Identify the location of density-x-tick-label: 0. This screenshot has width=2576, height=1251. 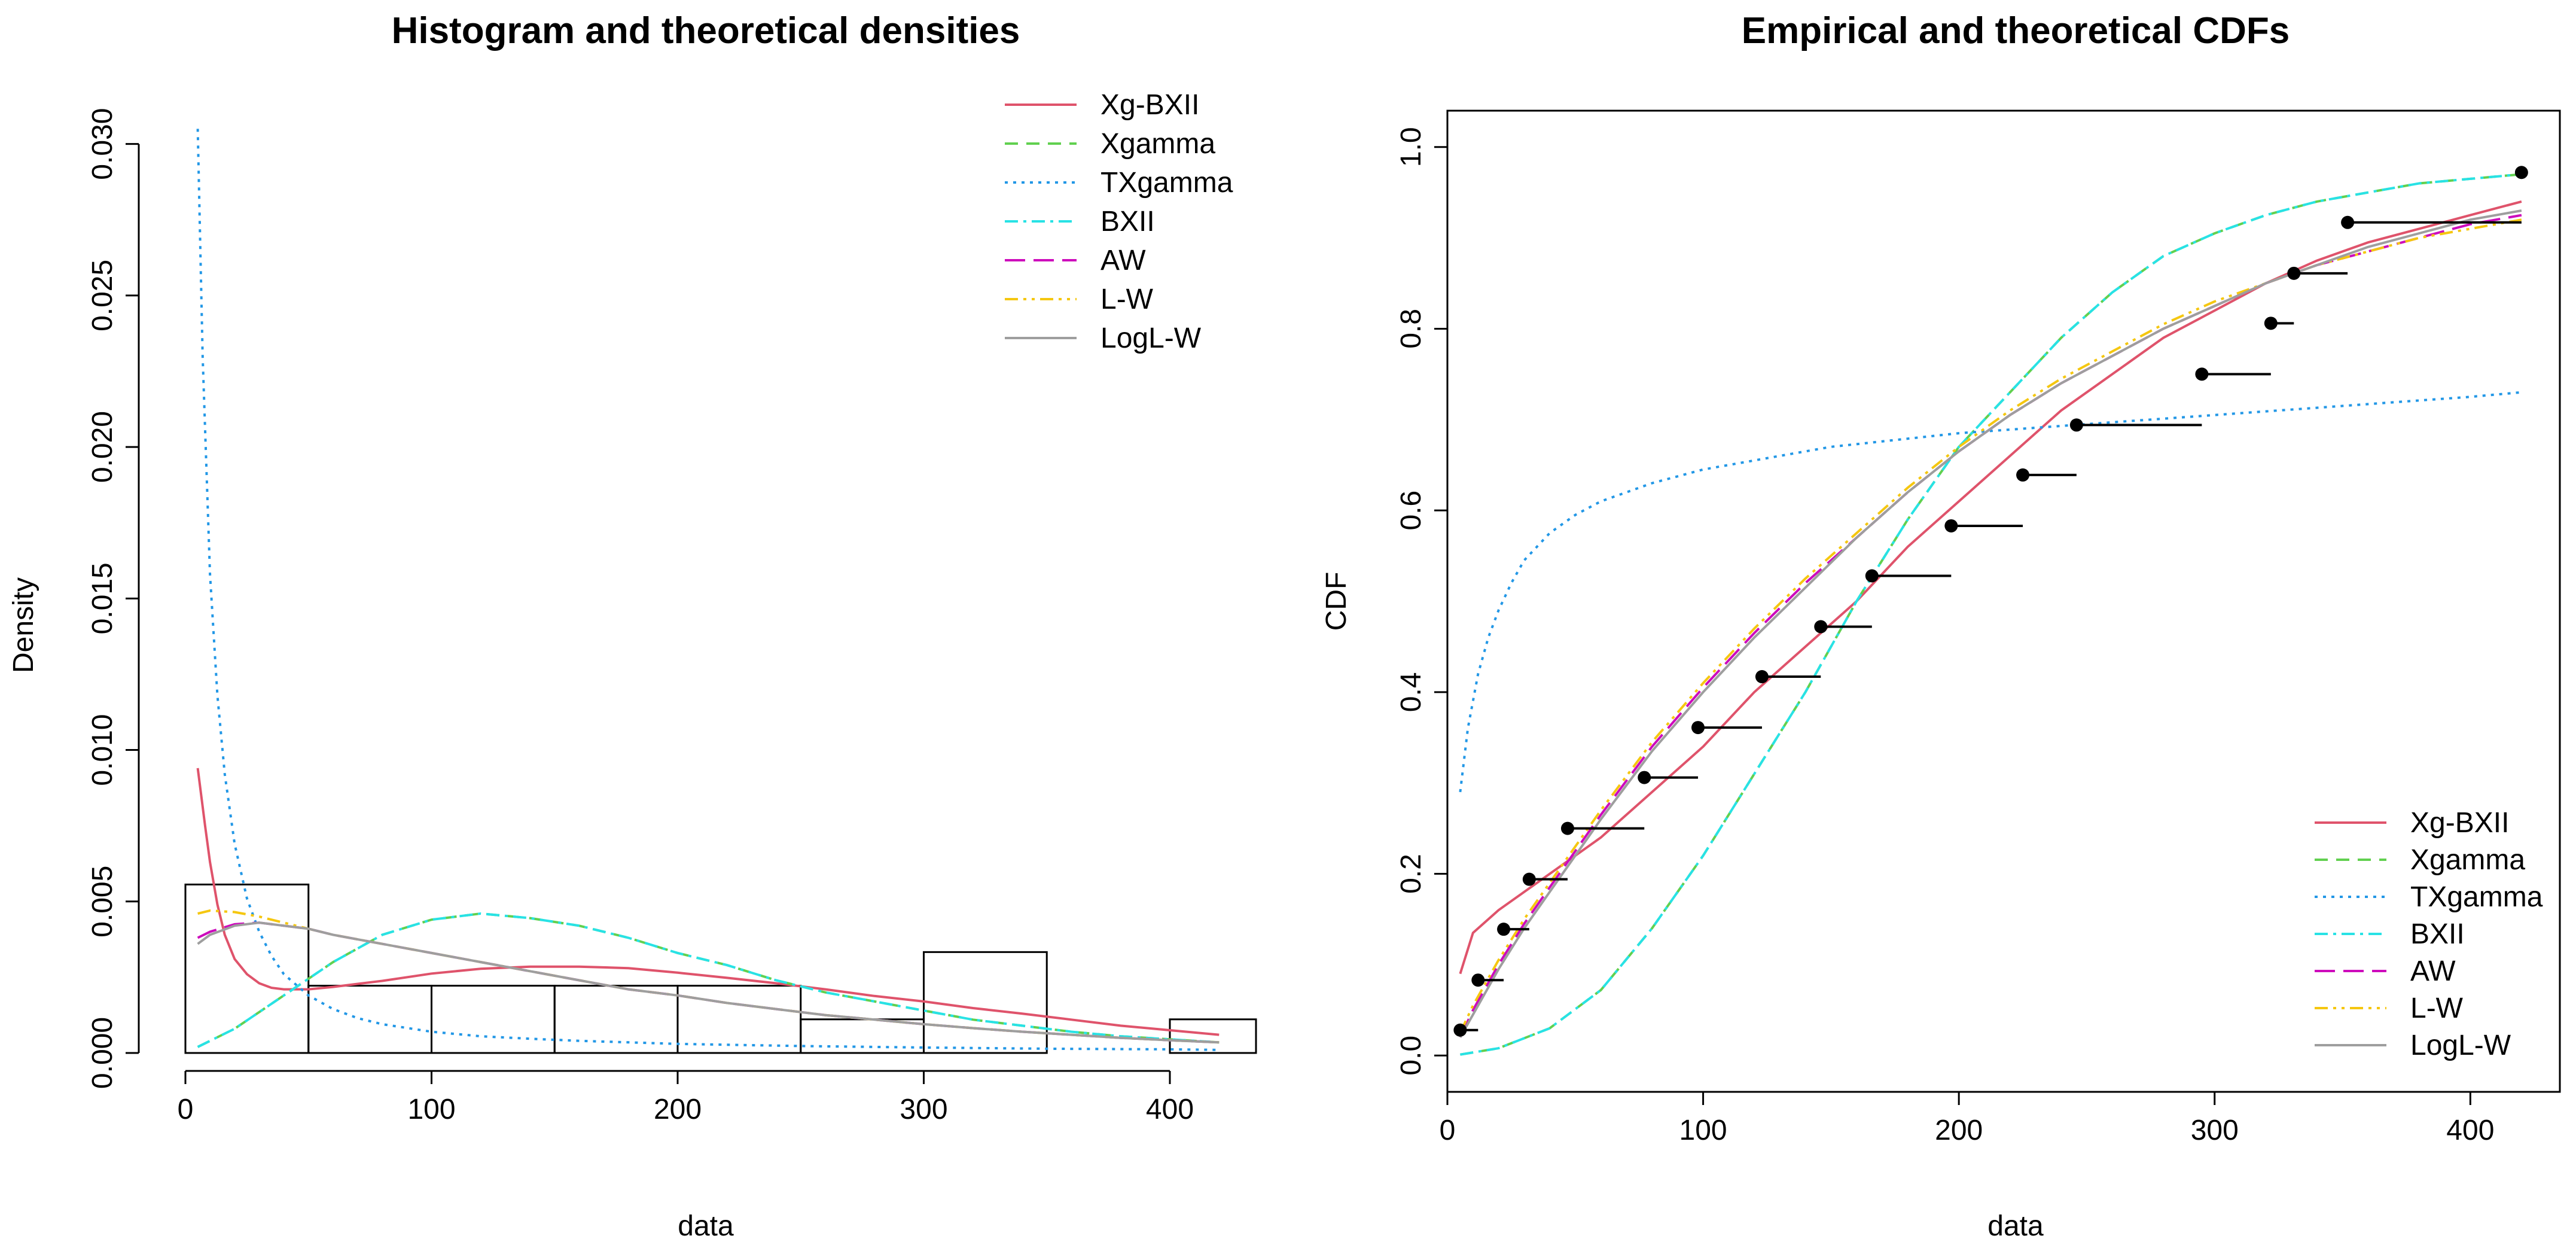
(186, 1109).